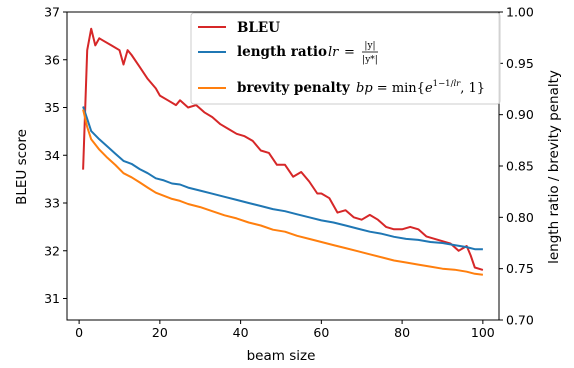 The image size is (574, 368). What do you see at coordinates (369, 46) in the screenshot?
I see `svg-text: |y|` at bounding box center [369, 46].